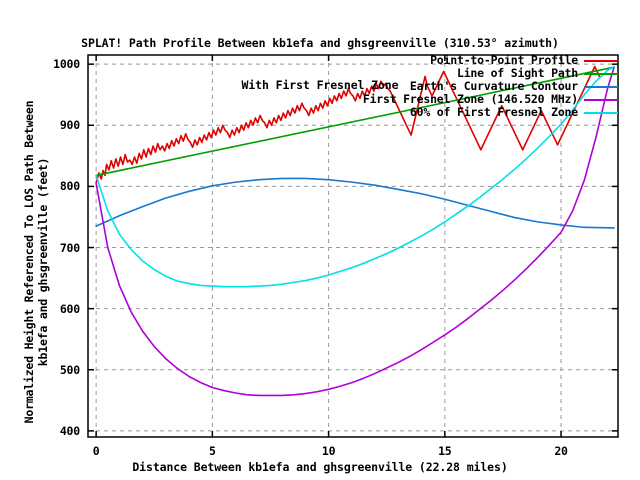  I want to click on y-axis-tick-label: 800, so click(69, 186).